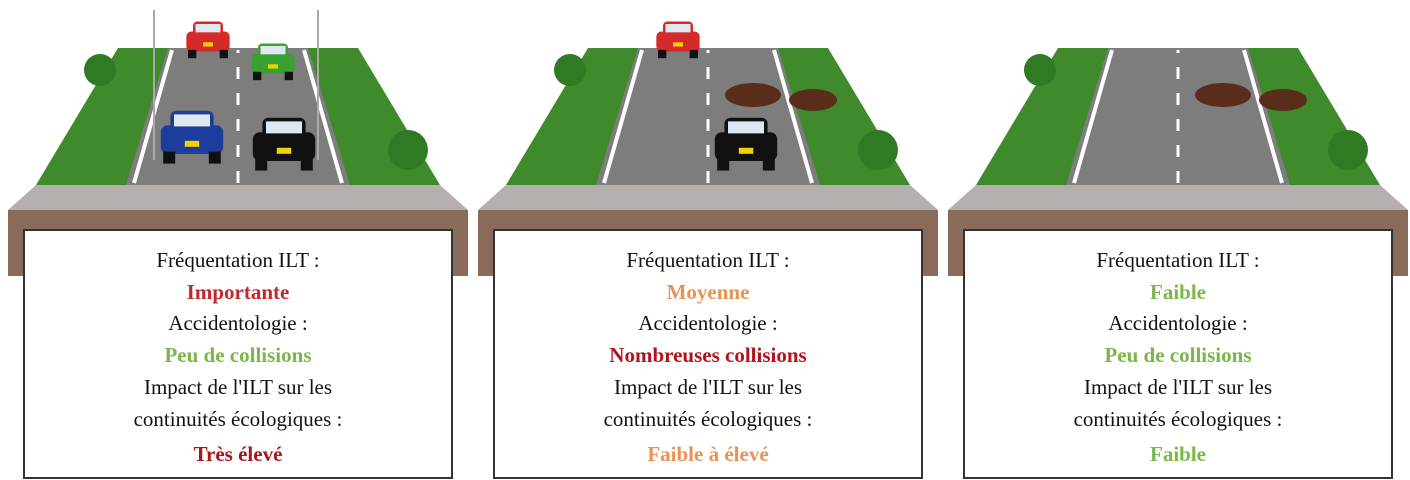 This screenshot has width=1410, height=480. Describe the element at coordinates (708, 292) in the screenshot. I see `panel-text: Moyenne` at that location.